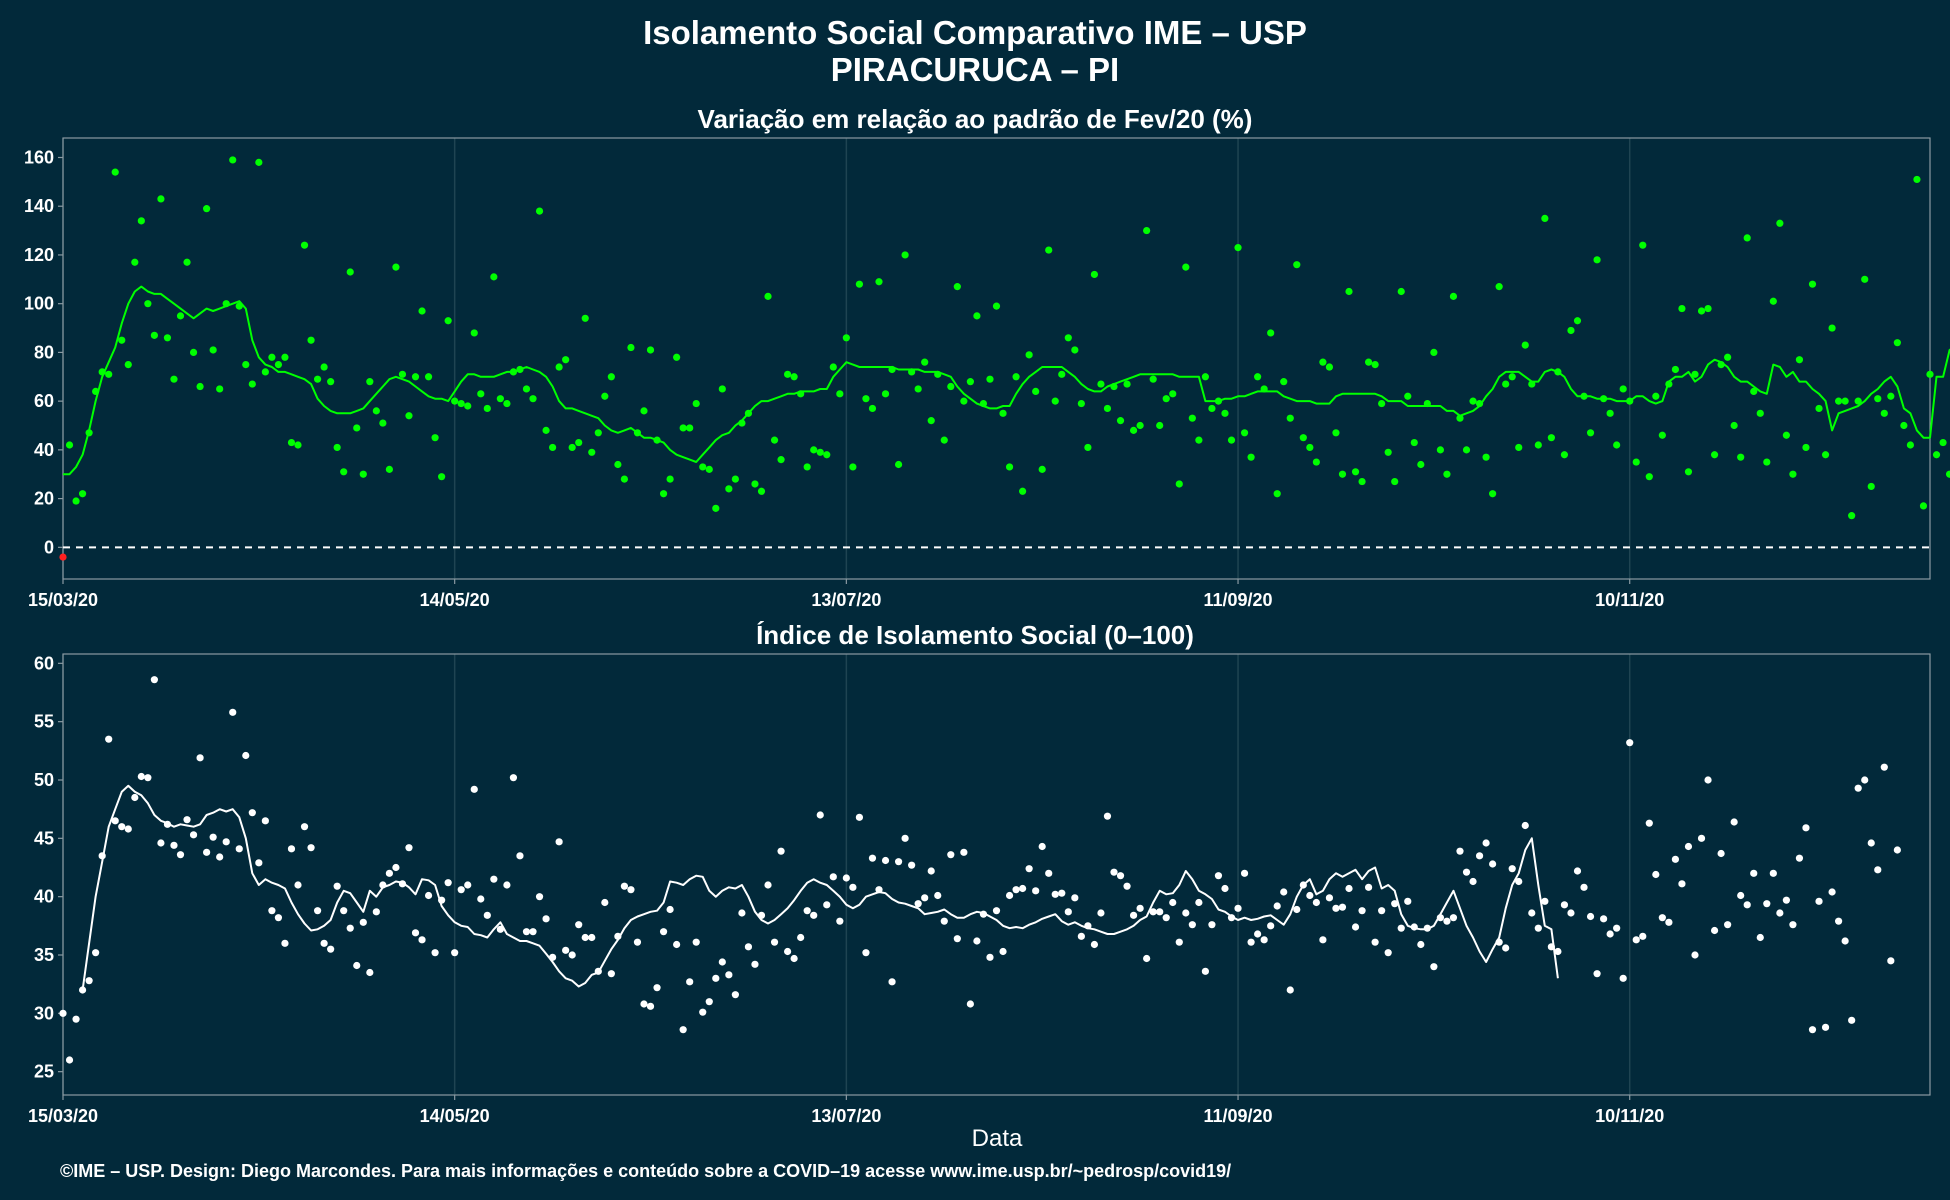 The width and height of the screenshot is (1950, 1200). I want to click on x-tick-label: 15/03/20, so click(63, 600).